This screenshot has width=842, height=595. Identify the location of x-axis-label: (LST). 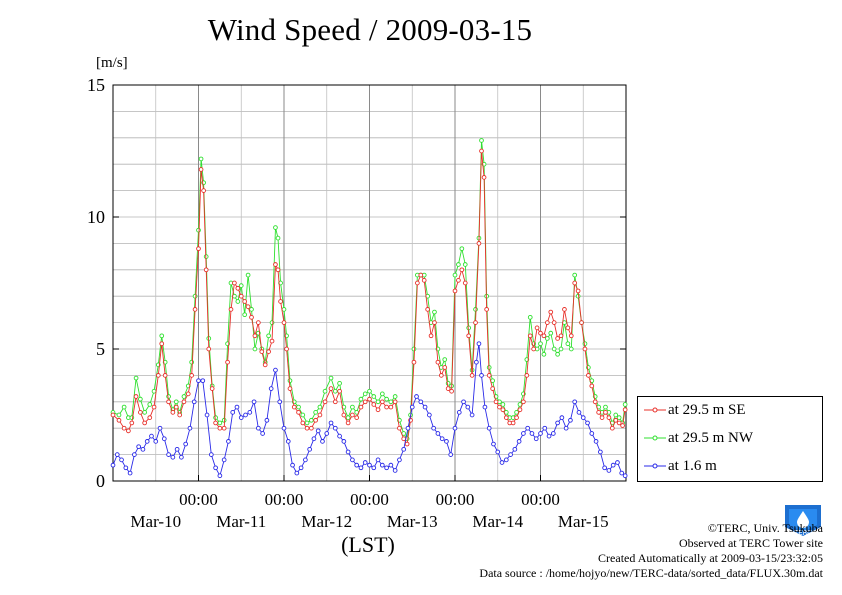
(368, 544).